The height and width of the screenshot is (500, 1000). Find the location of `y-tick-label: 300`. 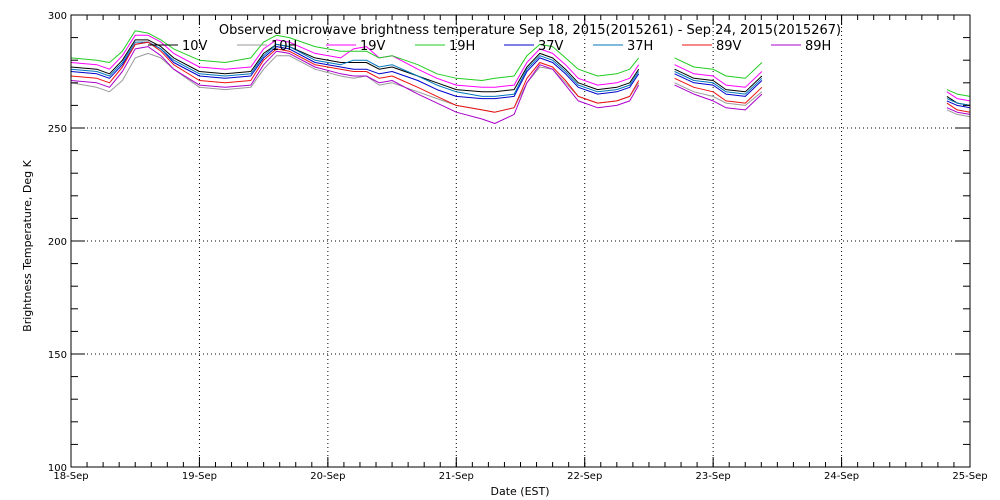

y-tick-label: 300 is located at coordinates (57, 16).